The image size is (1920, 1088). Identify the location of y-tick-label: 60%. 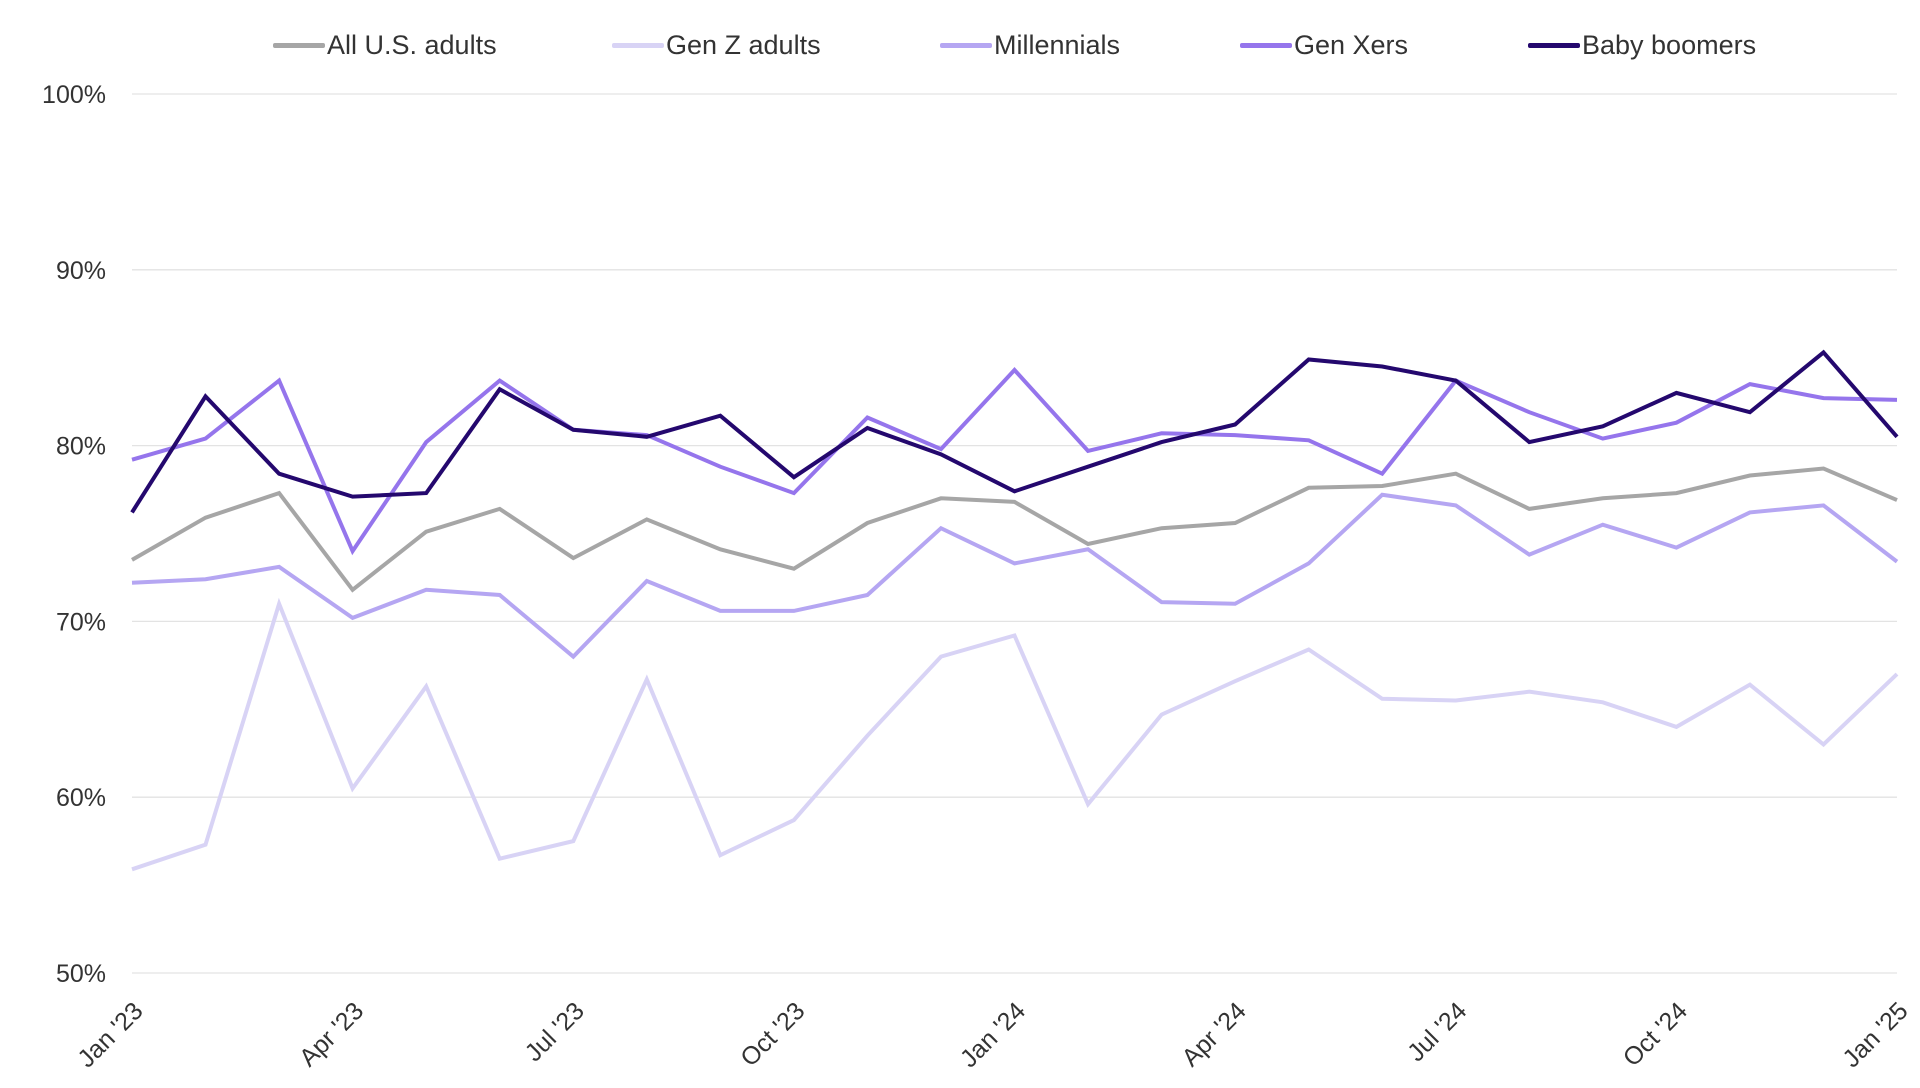
(81, 798).